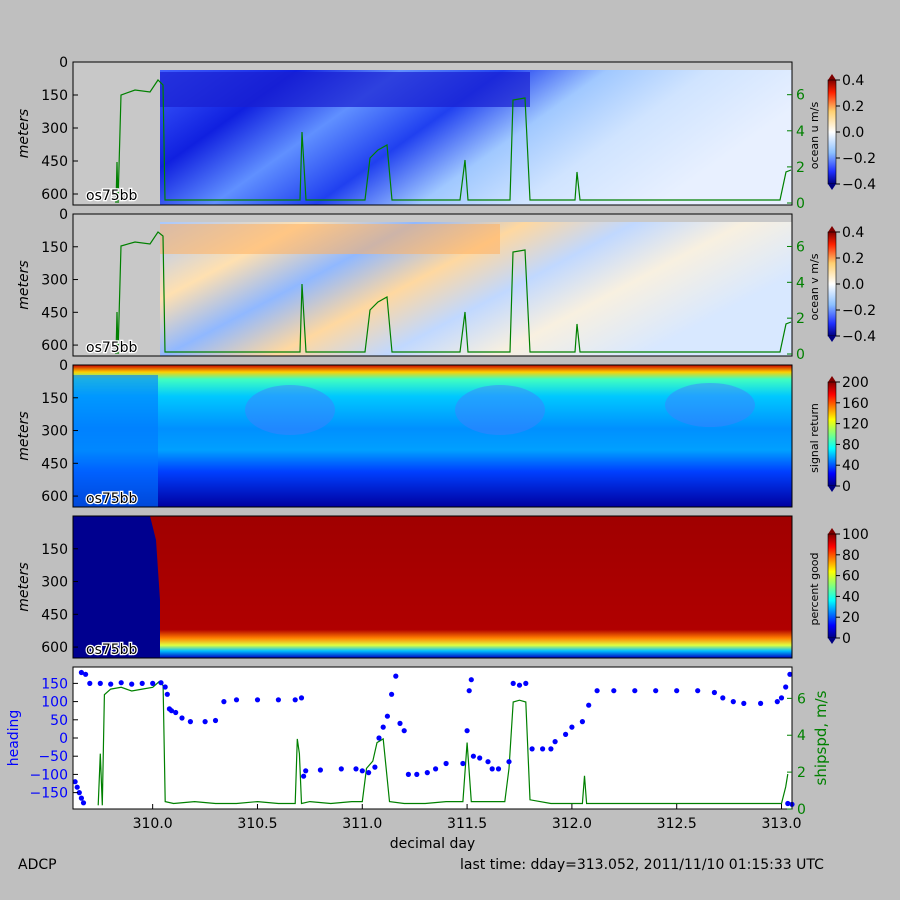 The width and height of the screenshot is (900, 900). I want to click on heading-tick-label: −100, so click(49, 775).